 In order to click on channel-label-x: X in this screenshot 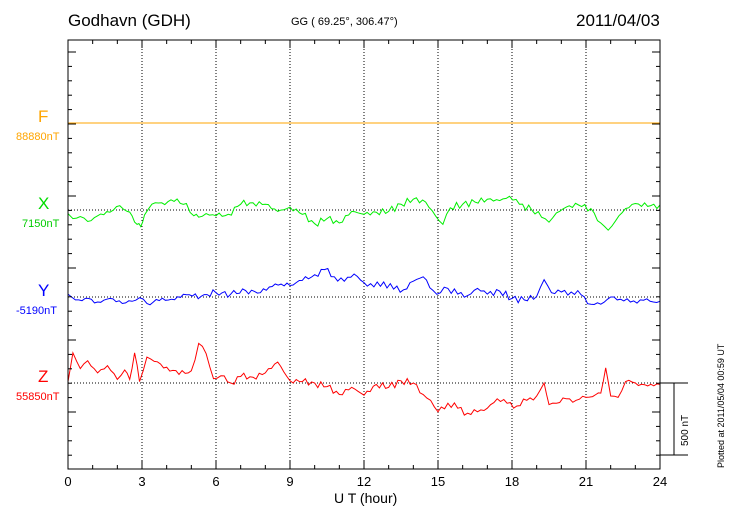, I will do `click(44, 203)`.